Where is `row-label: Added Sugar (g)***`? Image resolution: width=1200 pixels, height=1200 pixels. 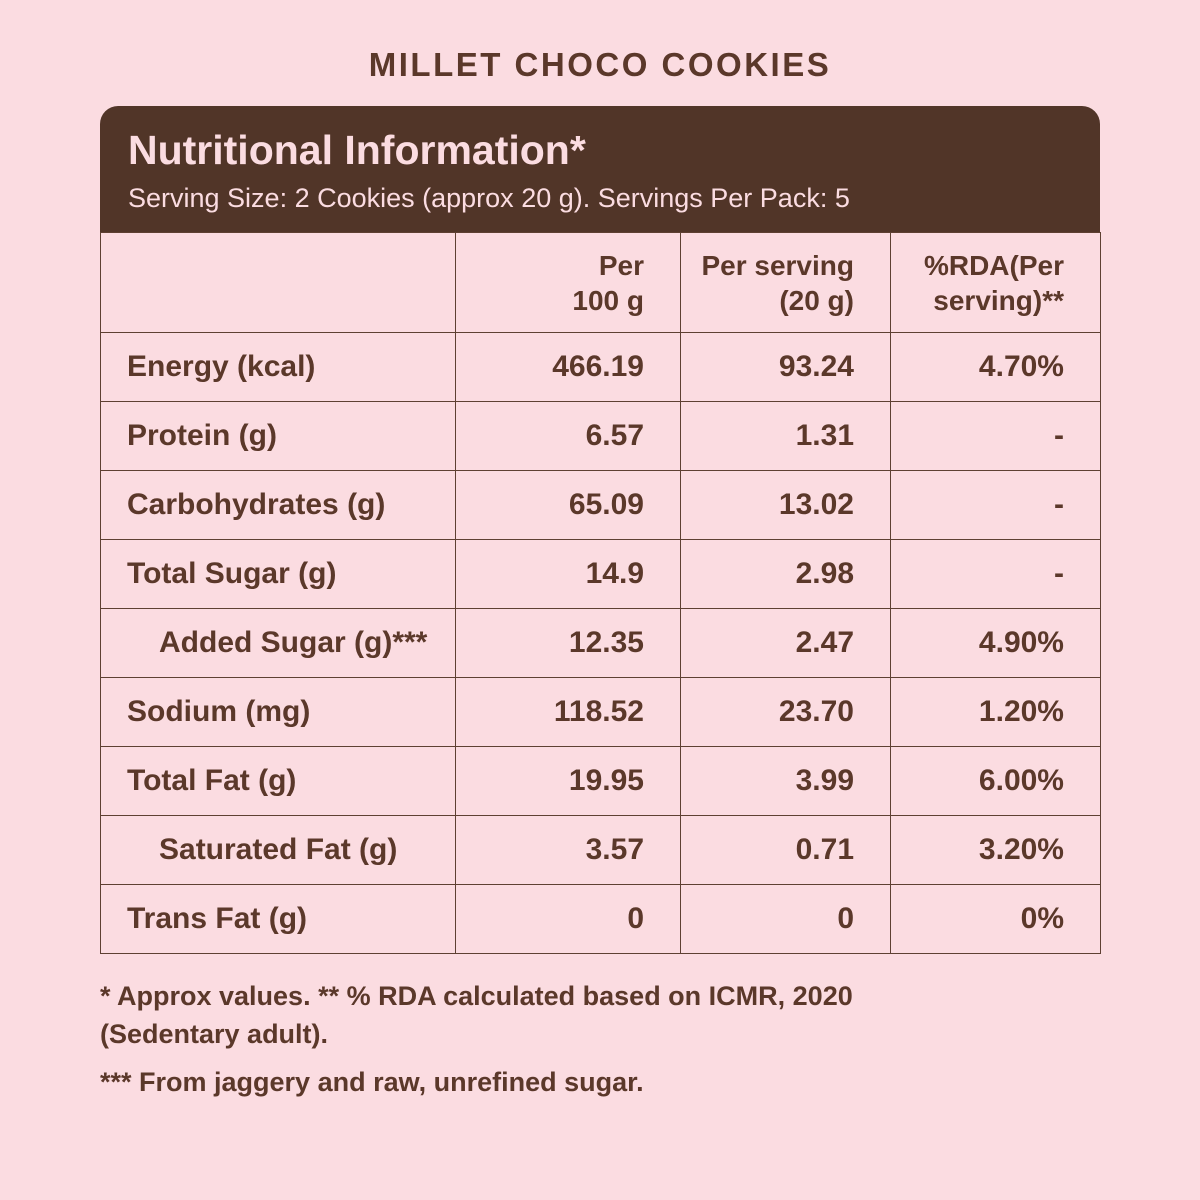
row-label: Added Sugar (g)*** is located at coordinates (278, 643).